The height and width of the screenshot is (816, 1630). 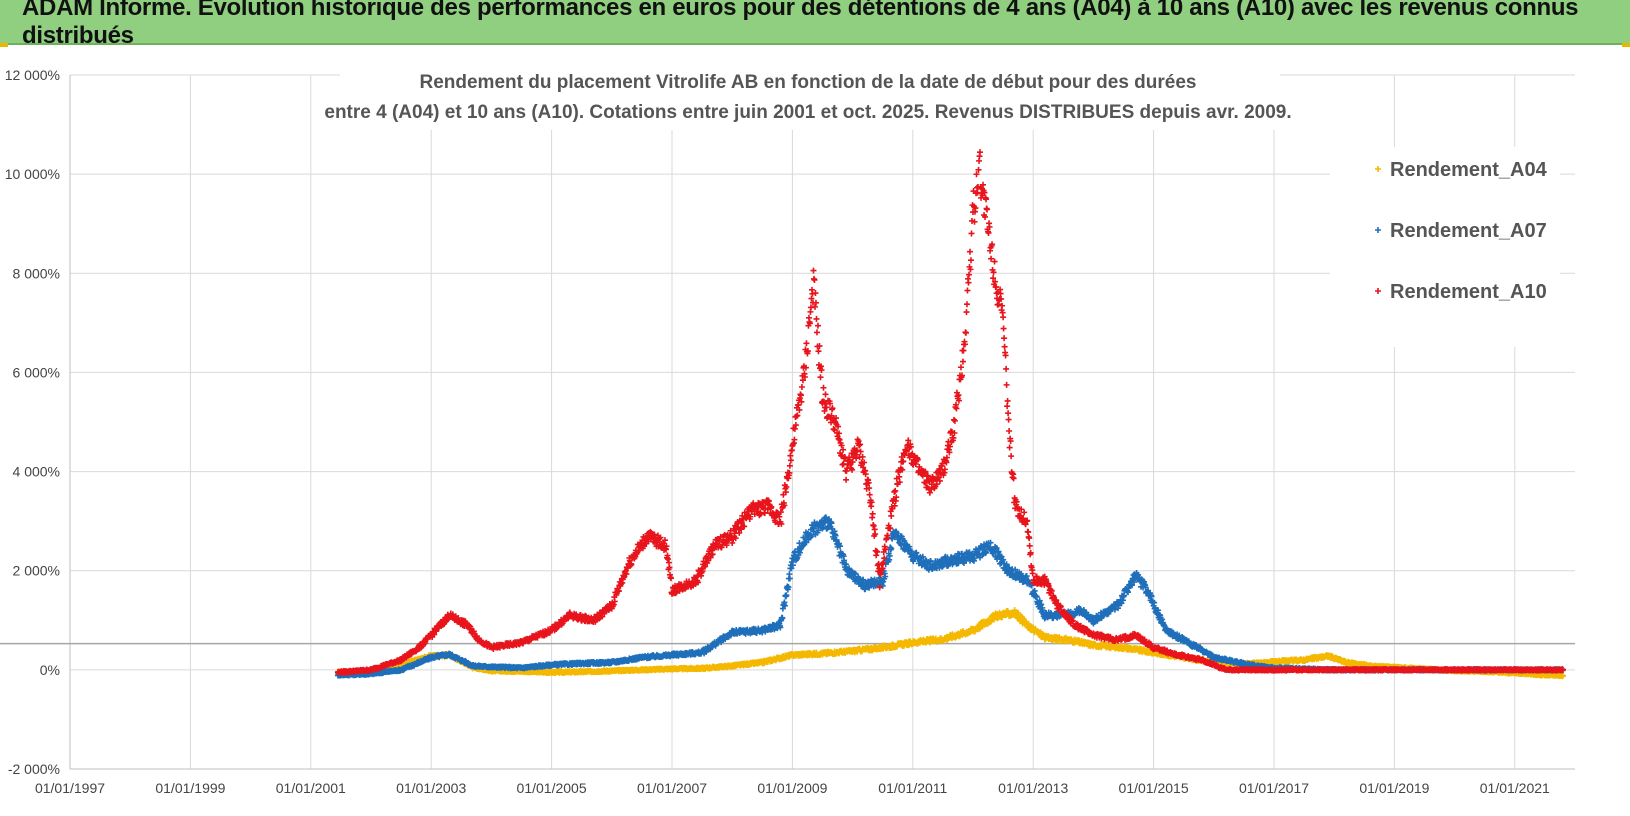 I want to click on corner-mark-right, so click(x=1626, y=45).